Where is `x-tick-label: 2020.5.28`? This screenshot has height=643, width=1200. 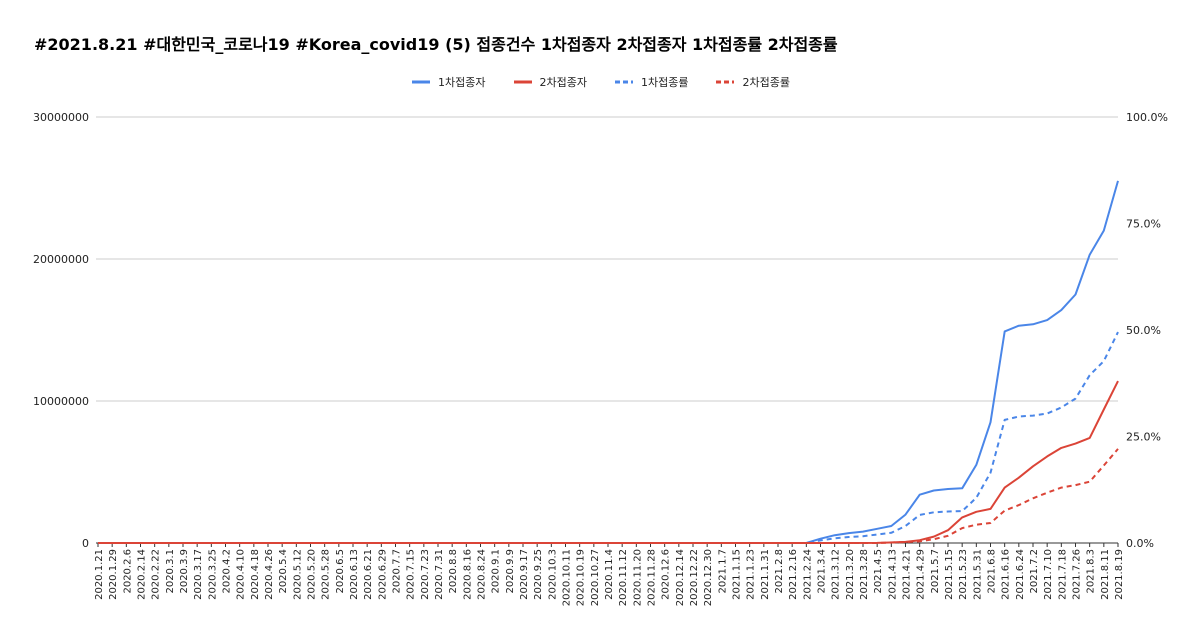 x-tick-label: 2020.5.28 is located at coordinates (326, 574).